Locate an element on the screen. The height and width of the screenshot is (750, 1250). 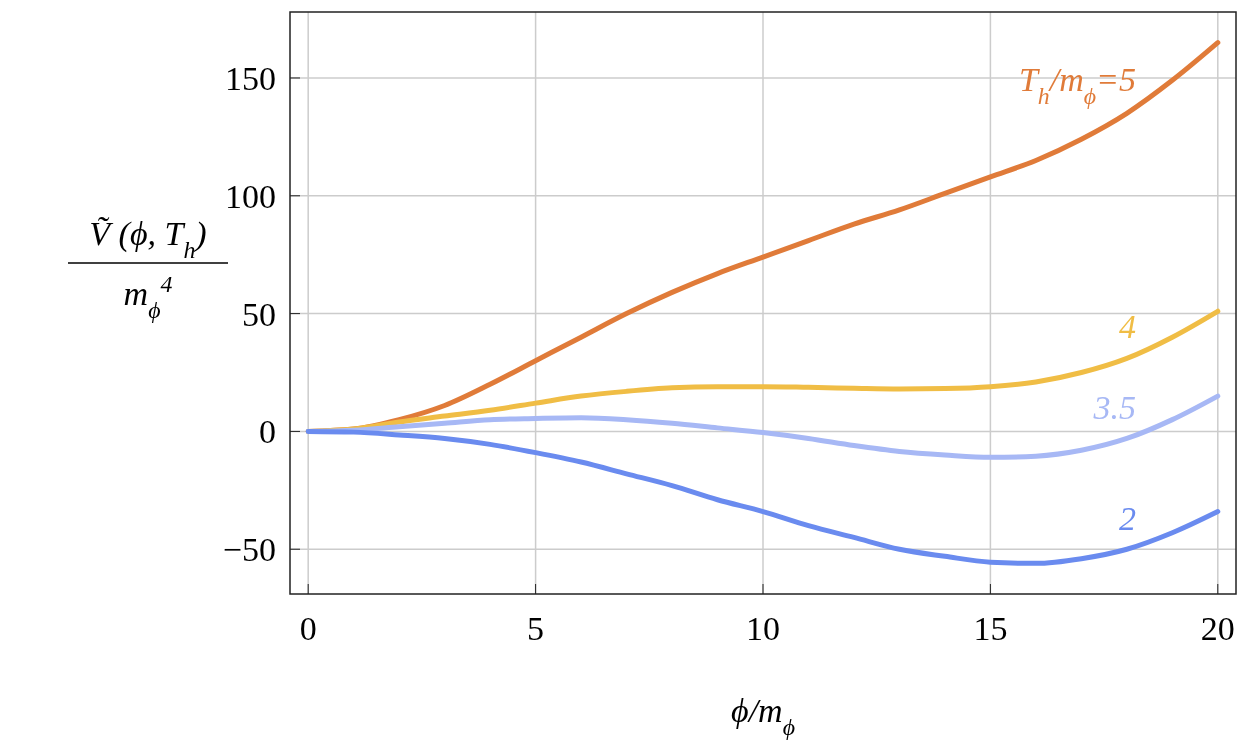
series-label: 4 is located at coordinates (1127, 327).